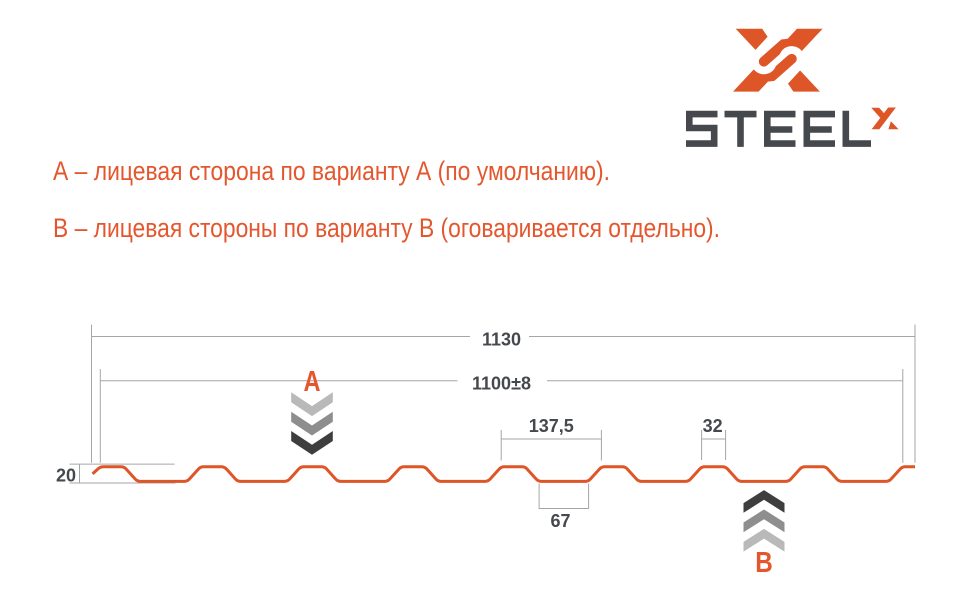 This screenshot has width=970, height=597. What do you see at coordinates (764, 563) in the screenshot?
I see `svg-text: В` at bounding box center [764, 563].